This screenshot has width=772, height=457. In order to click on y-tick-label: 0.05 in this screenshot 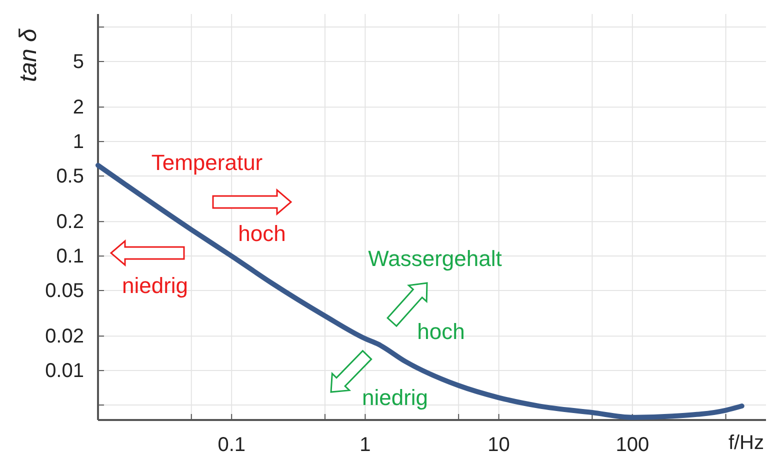, I will do `click(64, 291)`.